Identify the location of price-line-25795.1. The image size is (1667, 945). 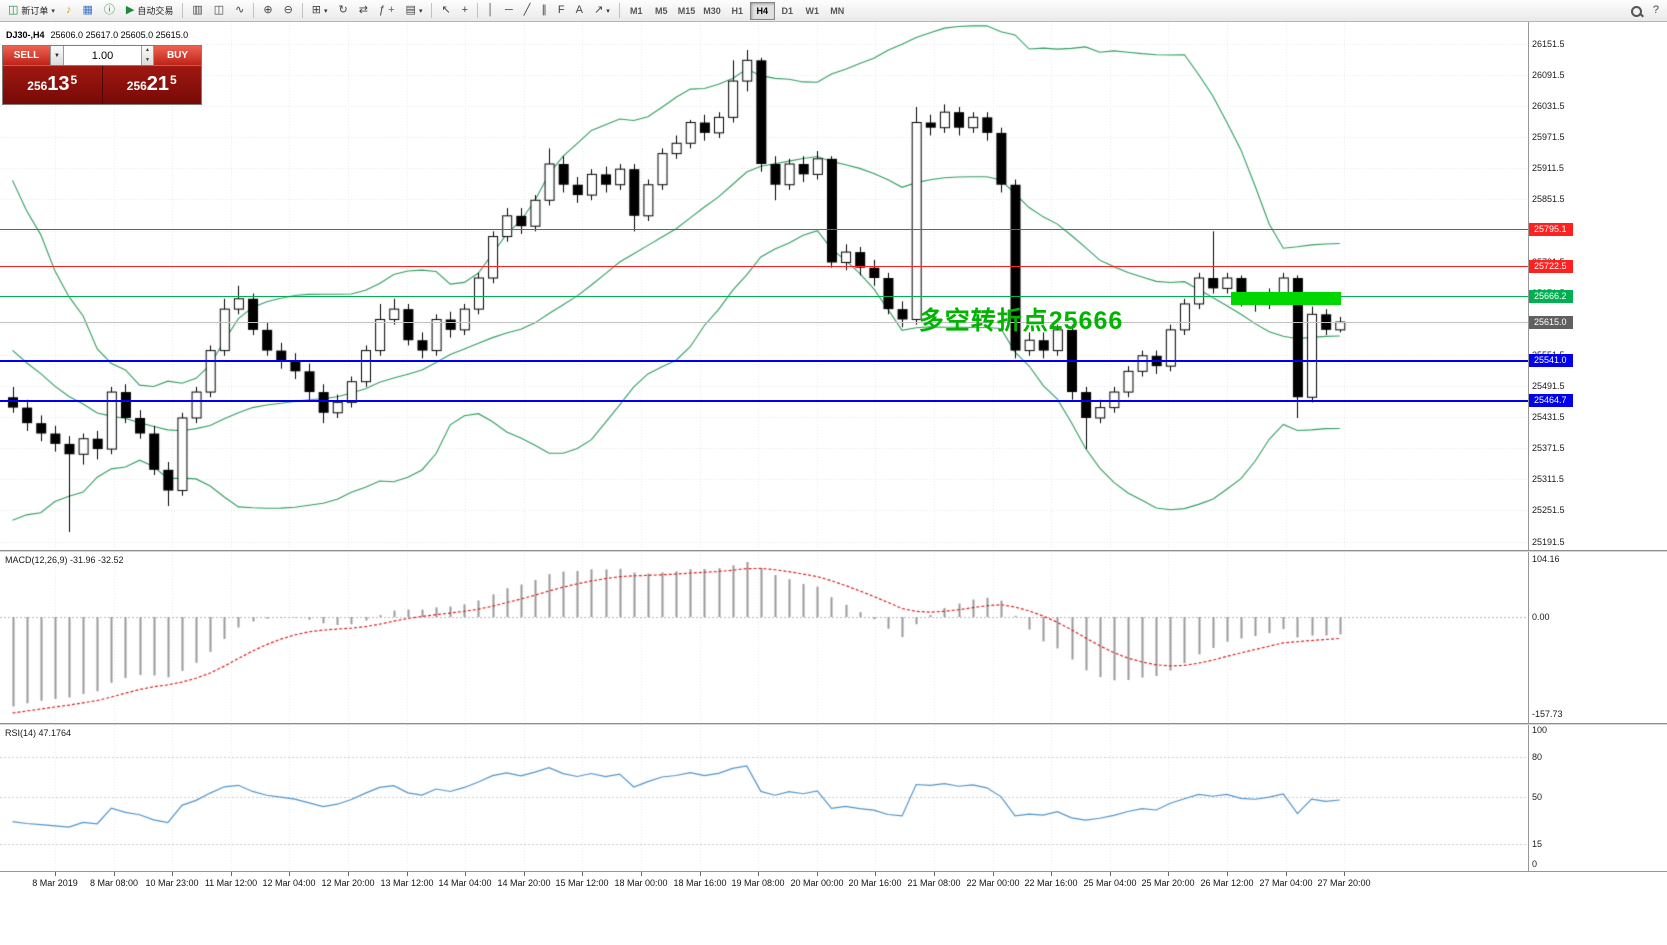
(764, 229).